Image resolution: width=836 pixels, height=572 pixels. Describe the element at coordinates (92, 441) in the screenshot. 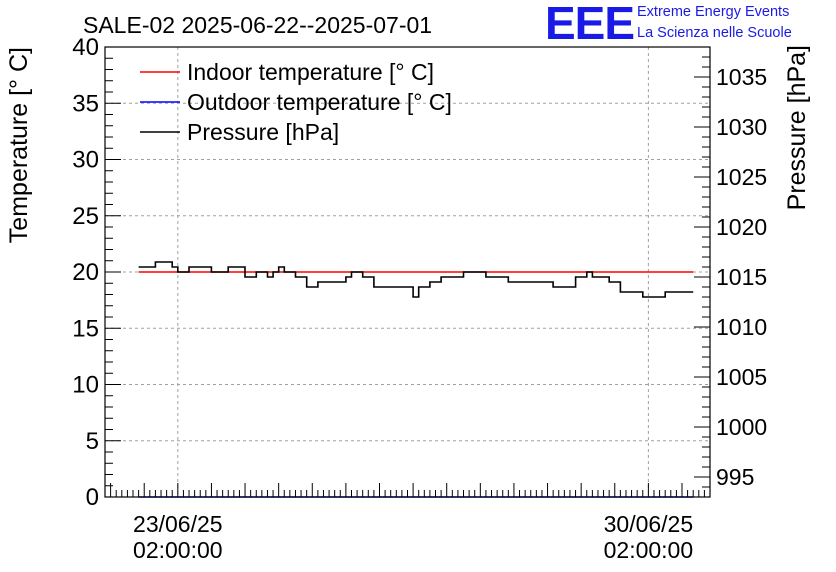

I see `left-tick-label: 5` at that location.